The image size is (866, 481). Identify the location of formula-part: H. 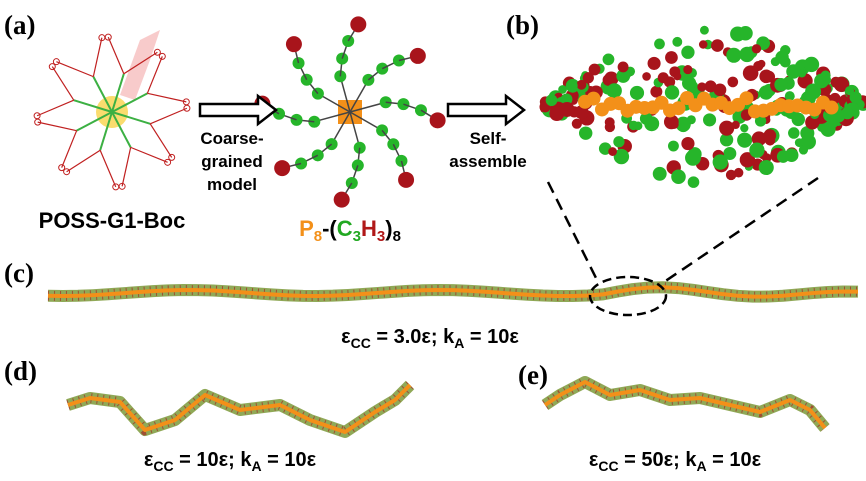
(369, 228).